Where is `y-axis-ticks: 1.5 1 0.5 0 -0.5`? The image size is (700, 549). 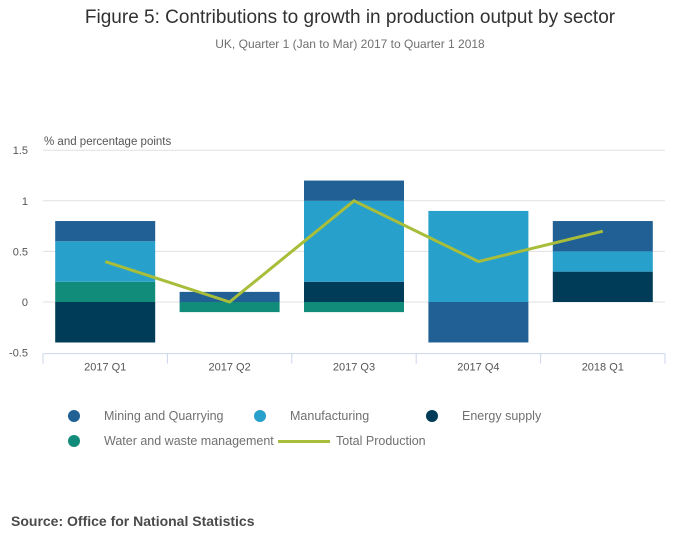 y-axis-ticks: 1.5 1 0.5 0 -0.5 is located at coordinates (18, 252).